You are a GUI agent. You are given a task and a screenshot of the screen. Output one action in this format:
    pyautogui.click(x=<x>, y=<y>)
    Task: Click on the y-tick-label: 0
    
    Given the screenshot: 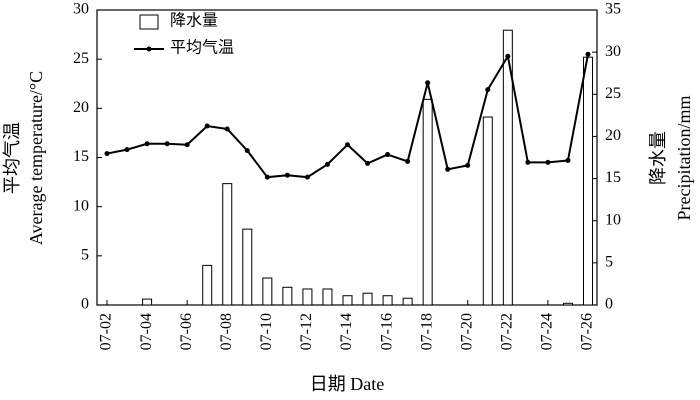 What is the action you would take?
    pyautogui.click(x=85, y=304)
    